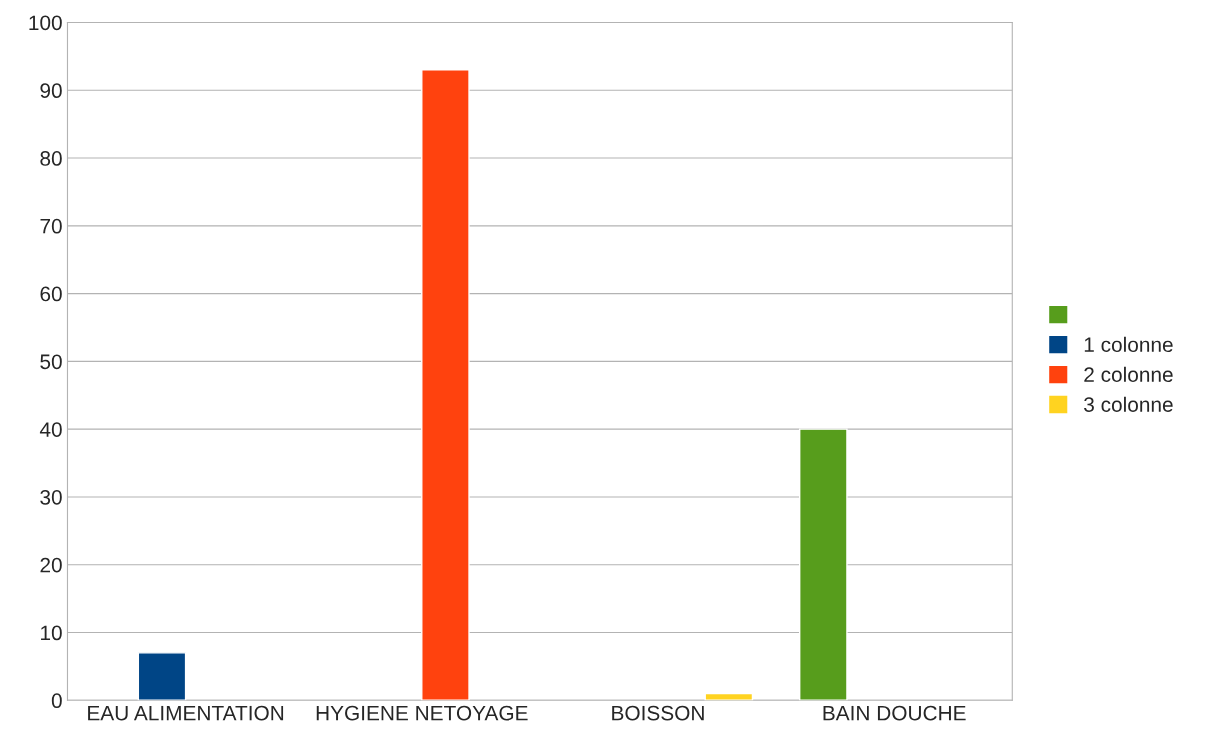  I want to click on y-tick-label: 50, so click(51, 362).